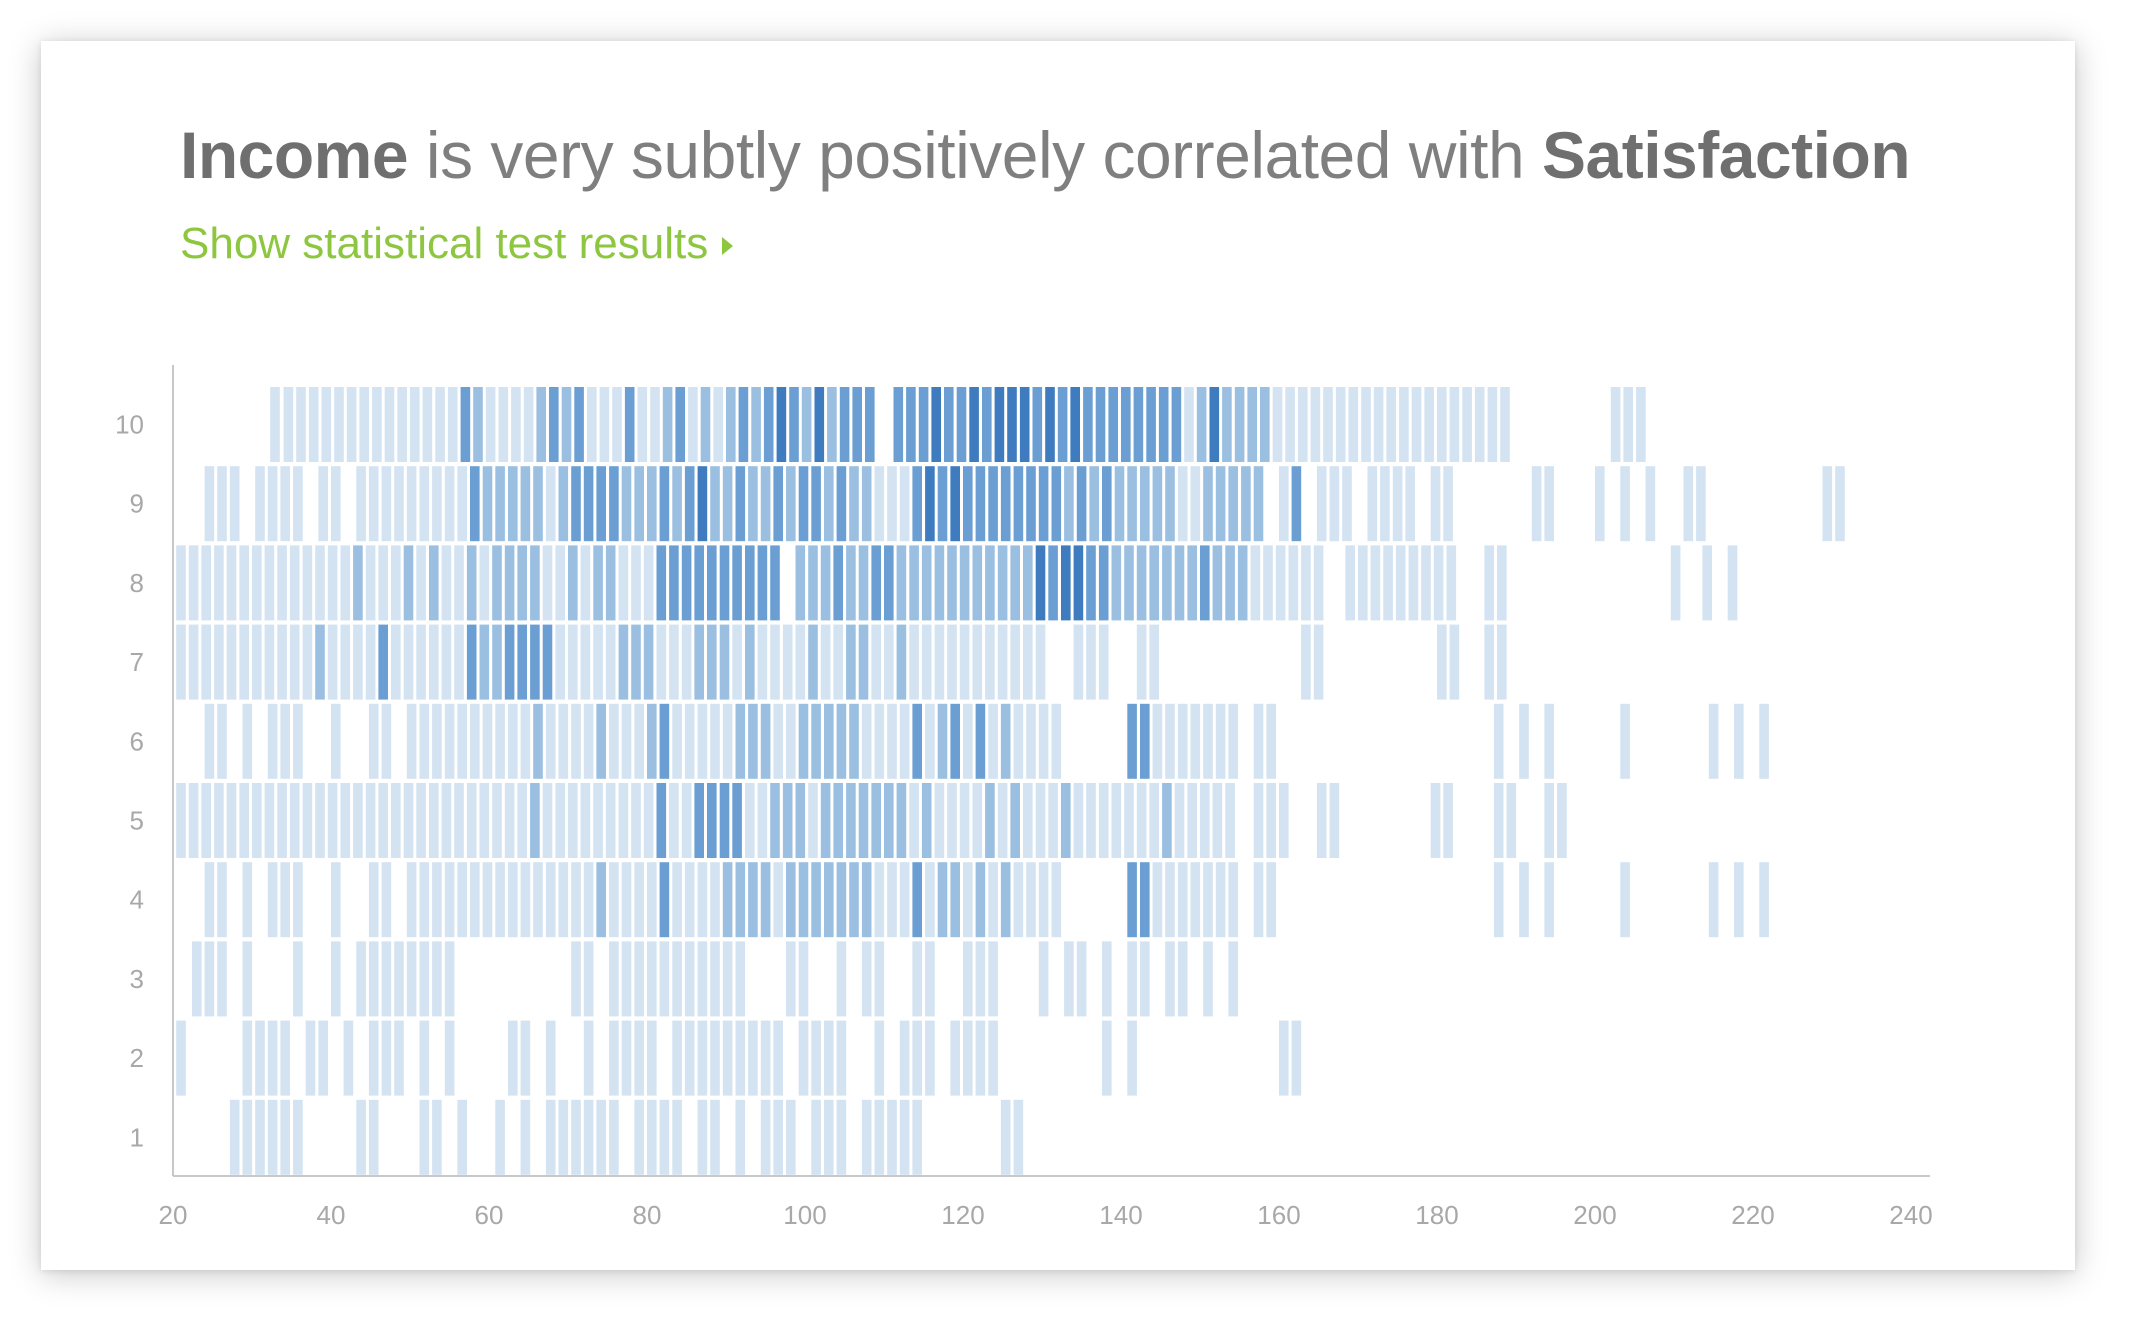 This screenshot has width=2138, height=1333. Describe the element at coordinates (129, 425) in the screenshot. I see `y-tick-label: 10` at that location.